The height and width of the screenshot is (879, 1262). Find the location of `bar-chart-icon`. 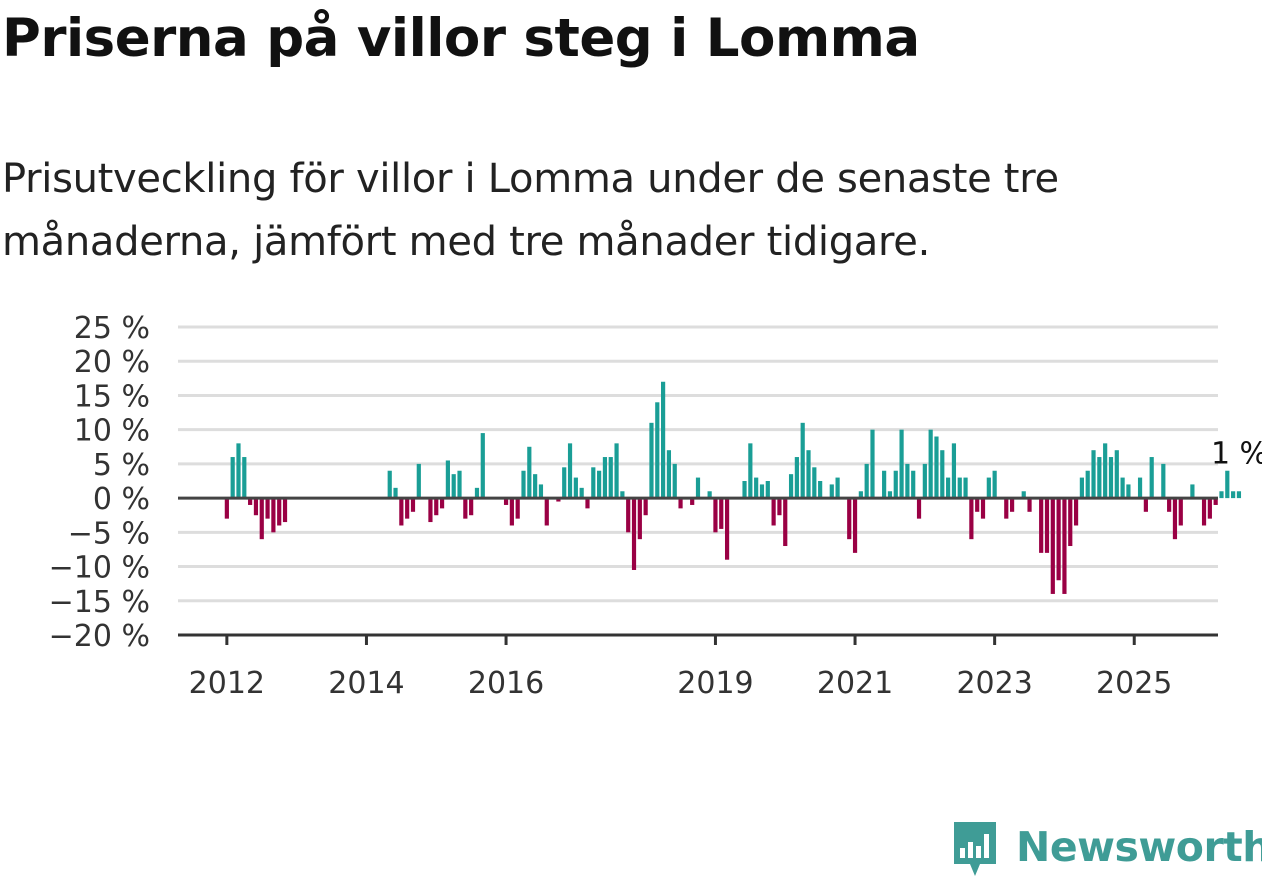

bar-chart-icon is located at coordinates (975, 849).